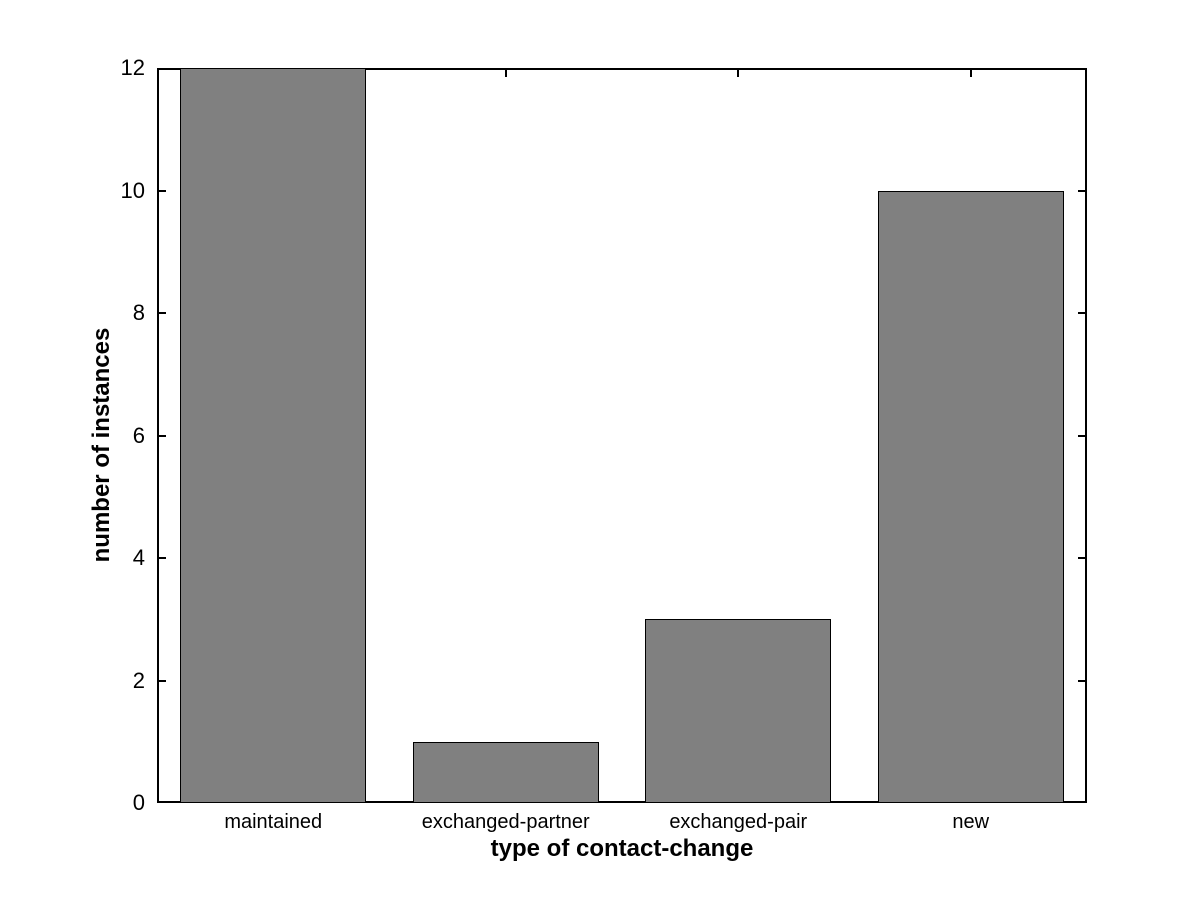 The image size is (1201, 901). Describe the element at coordinates (738, 822) in the screenshot. I see `x-tick-label: exchanged-pair` at that location.